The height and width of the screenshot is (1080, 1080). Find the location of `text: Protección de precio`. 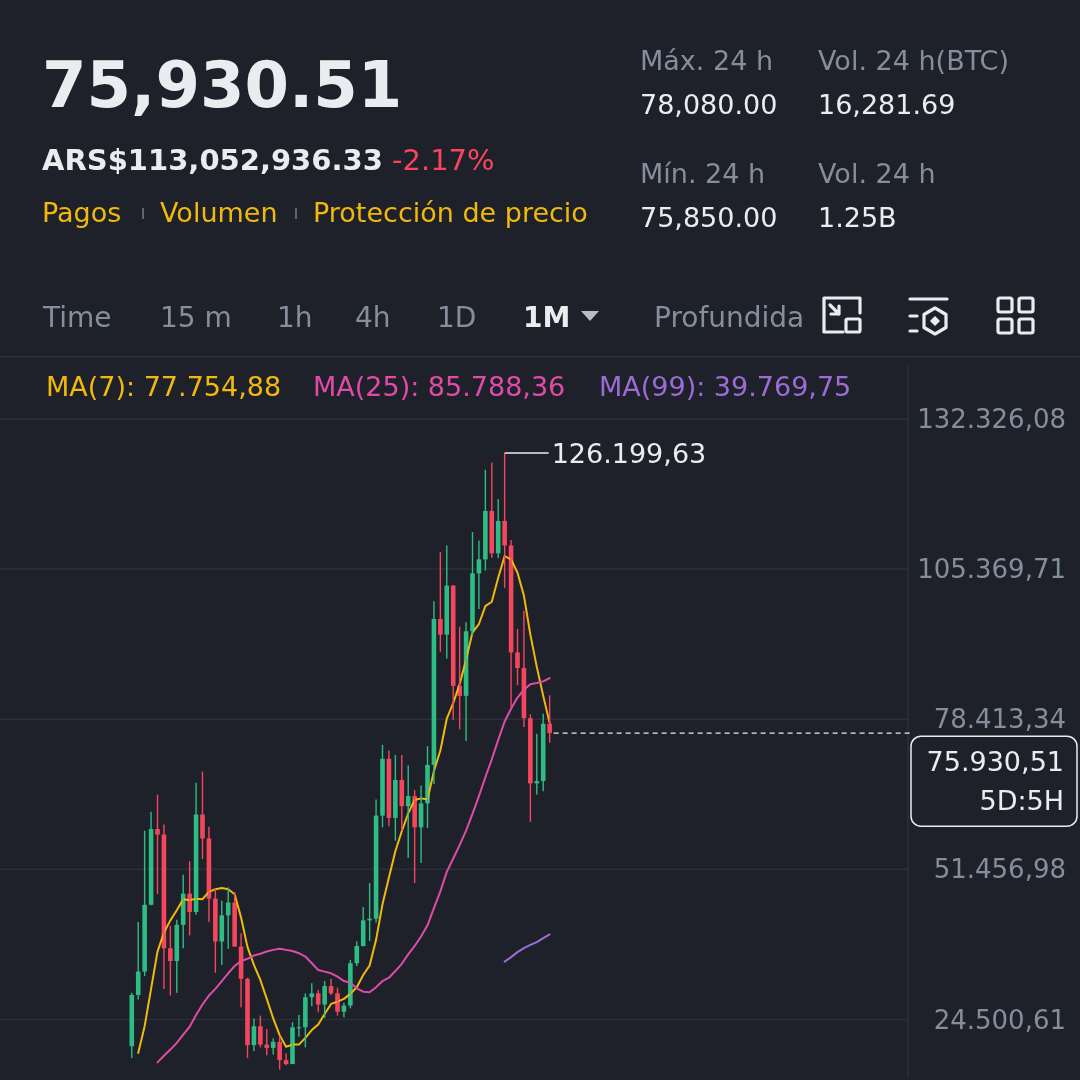

text: Protección de precio is located at coordinates (450, 212).